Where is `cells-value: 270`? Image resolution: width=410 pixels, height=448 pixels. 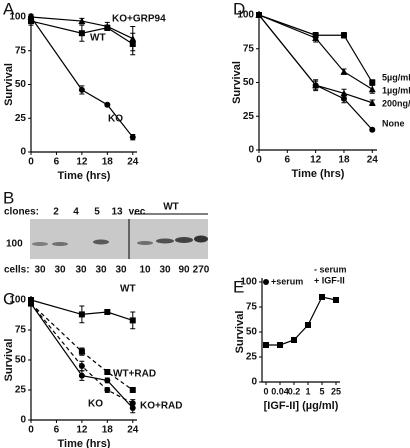
cells-value: 270 is located at coordinates (201, 270).